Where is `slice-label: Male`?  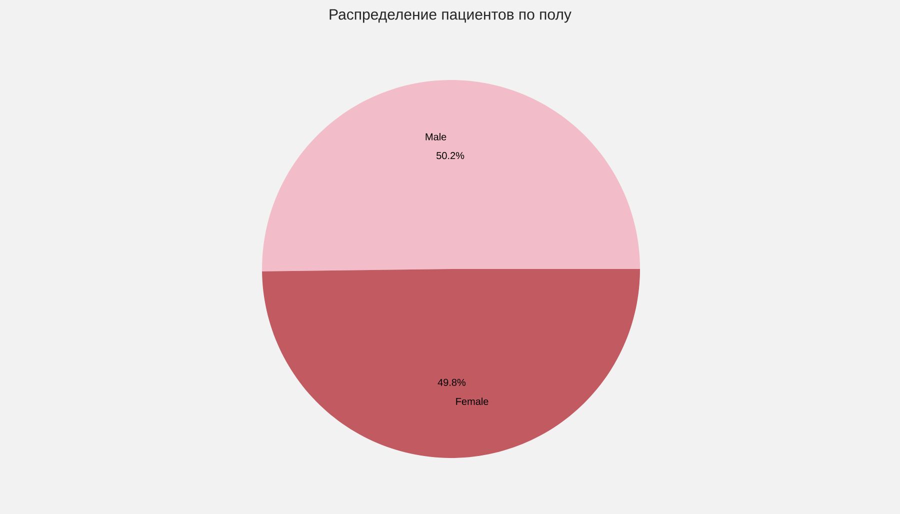
slice-label: Male is located at coordinates (436, 136).